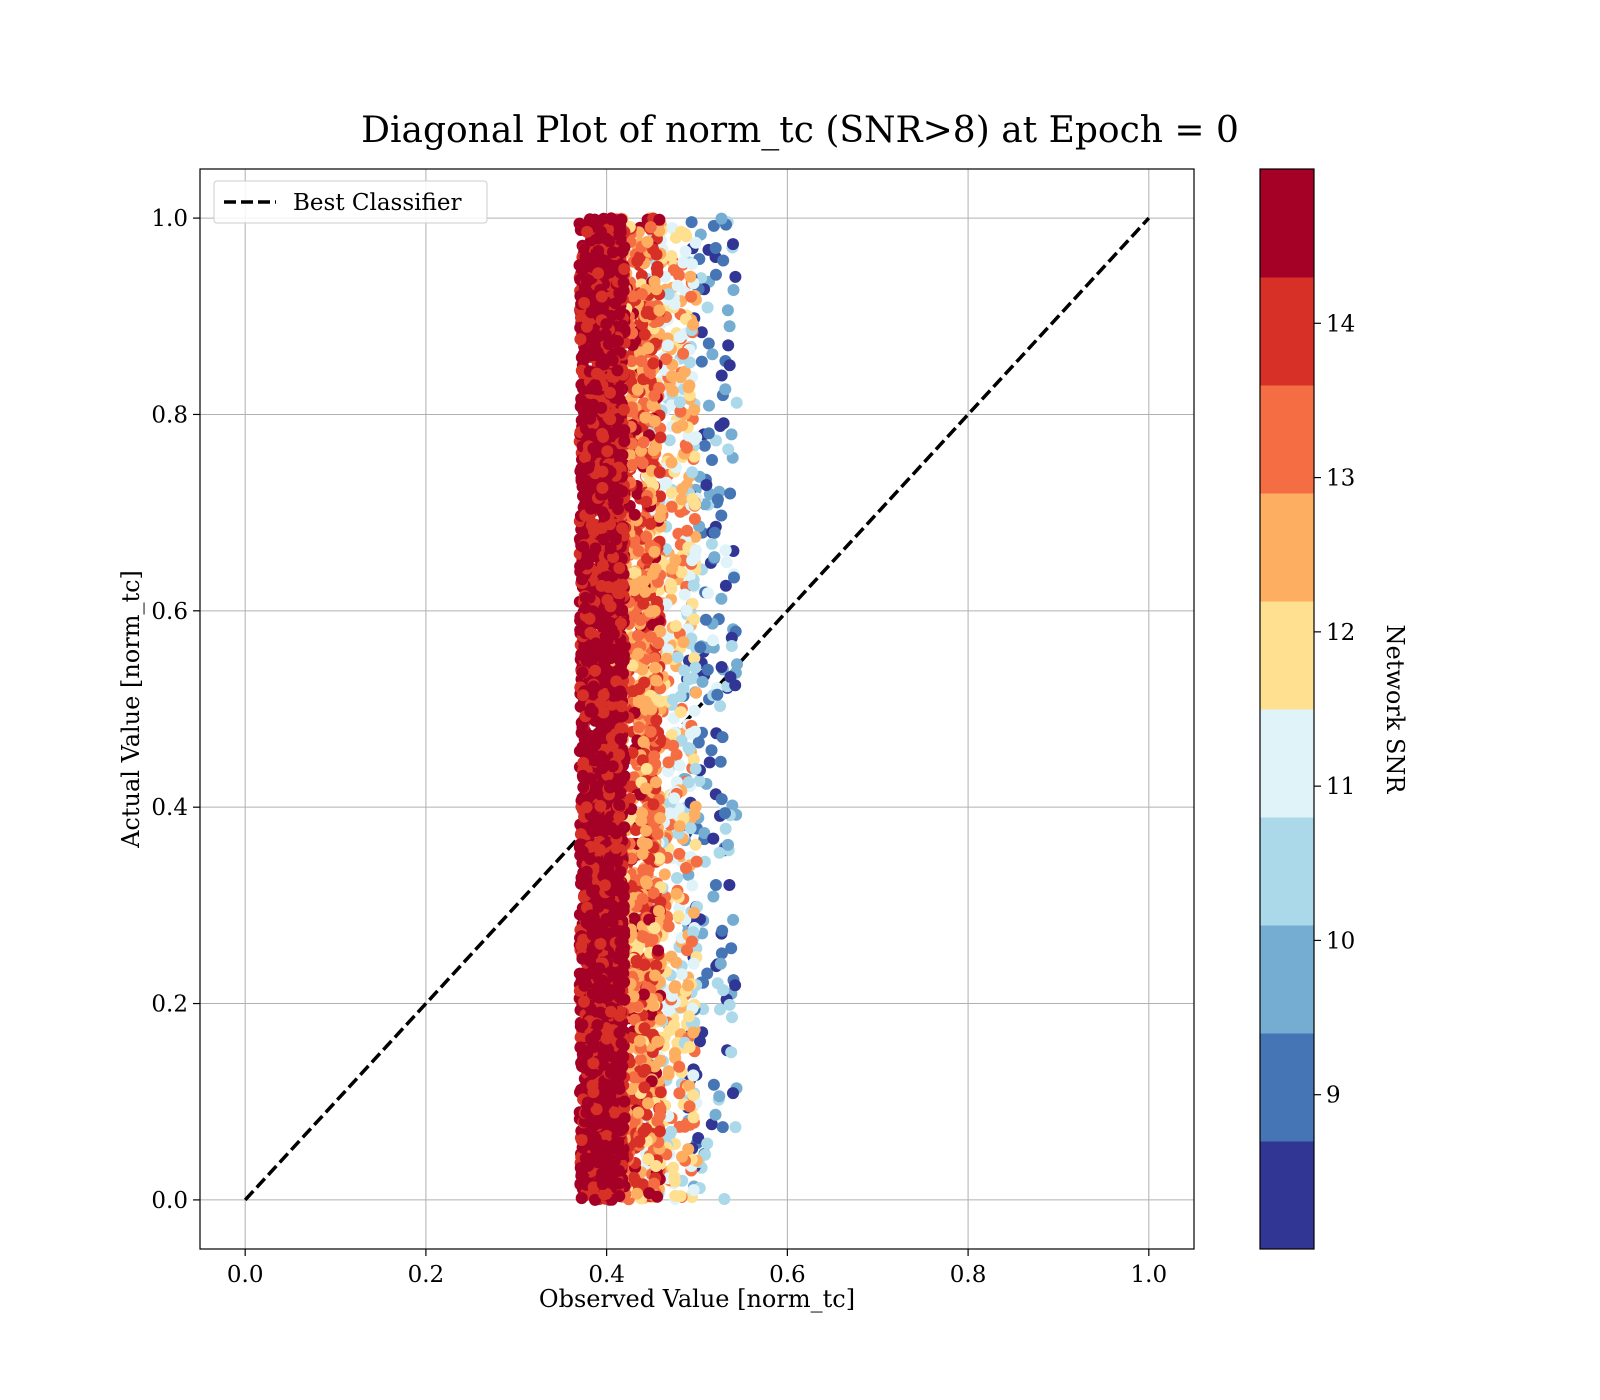 Image resolution: width=1600 pixels, height=1400 pixels. I want to click on scatter-points, so click(658, 709).